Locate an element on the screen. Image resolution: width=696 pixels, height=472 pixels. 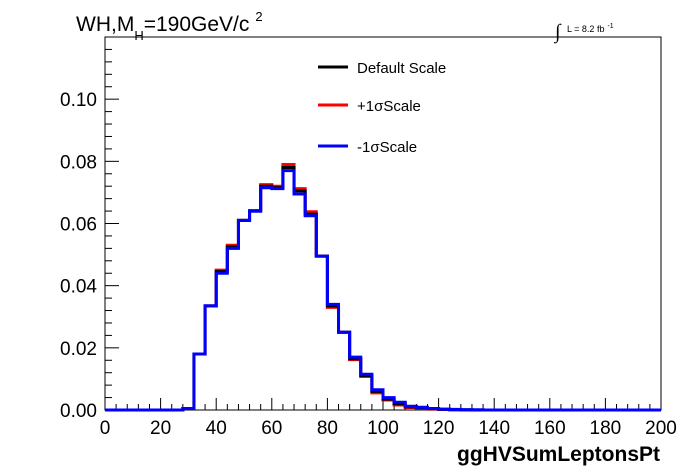
y-tick-label: 0.02 is located at coordinates (78, 349).